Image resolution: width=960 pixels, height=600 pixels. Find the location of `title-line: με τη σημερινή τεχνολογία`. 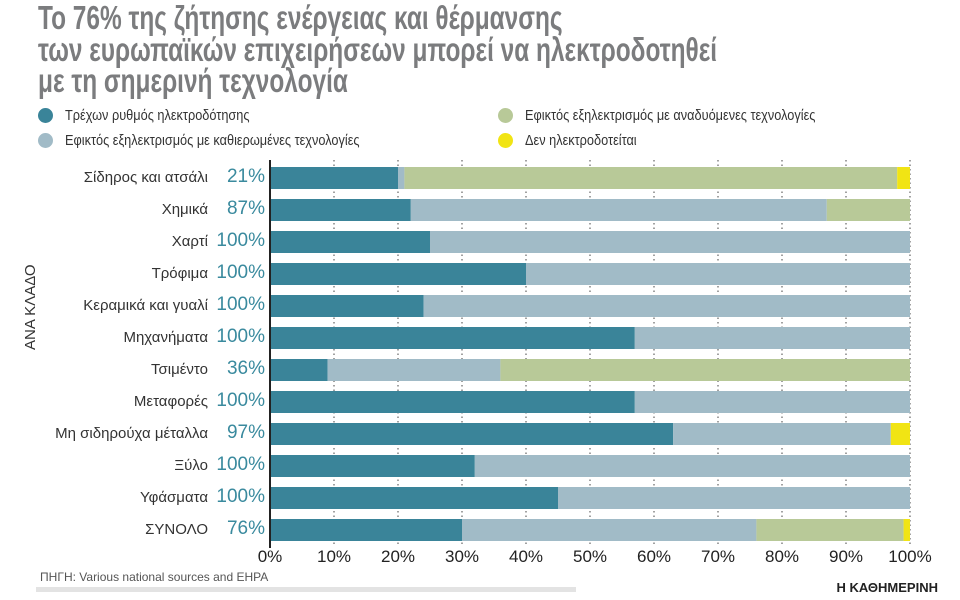

title-line: με τη σημερινή τεχνολογία is located at coordinates (193, 80).